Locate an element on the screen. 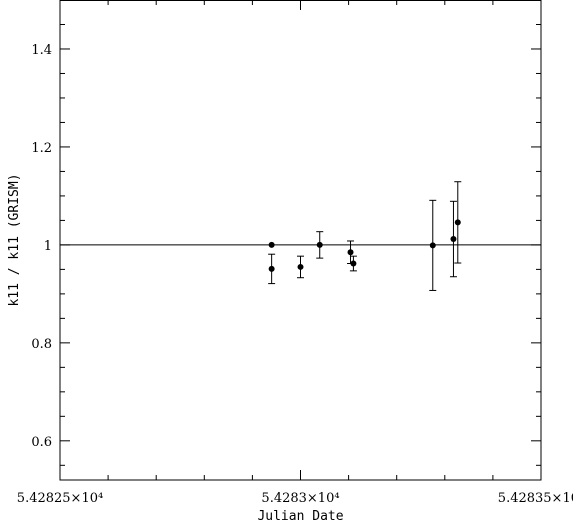  x-tick-labels: 5.42825×10⁴ 5.4283×10⁴ 5.42835×10⁴ is located at coordinates (295, 498).